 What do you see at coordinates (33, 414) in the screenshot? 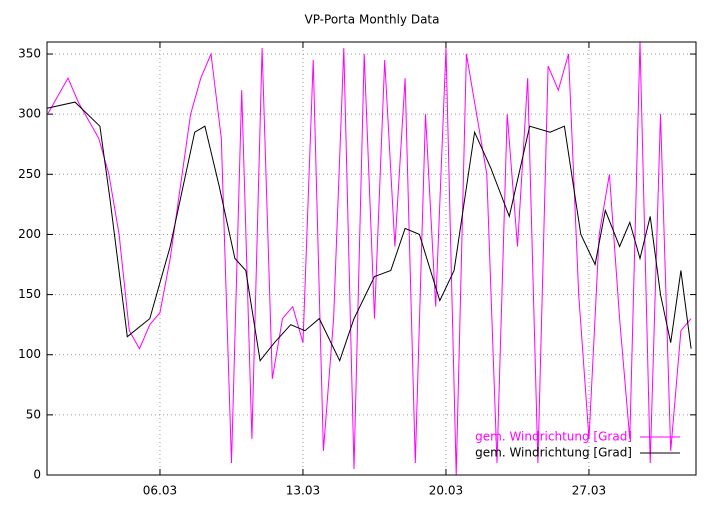
I see `y-tick-label: 50` at bounding box center [33, 414].